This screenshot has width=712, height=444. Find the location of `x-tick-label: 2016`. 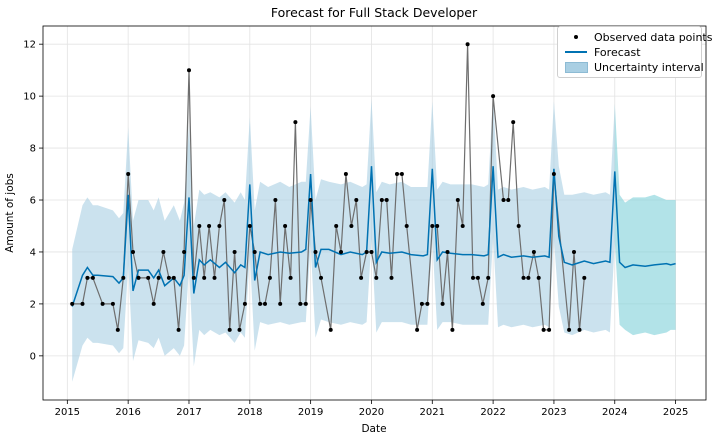

x-tick-label: 2016 is located at coordinates (127, 412).